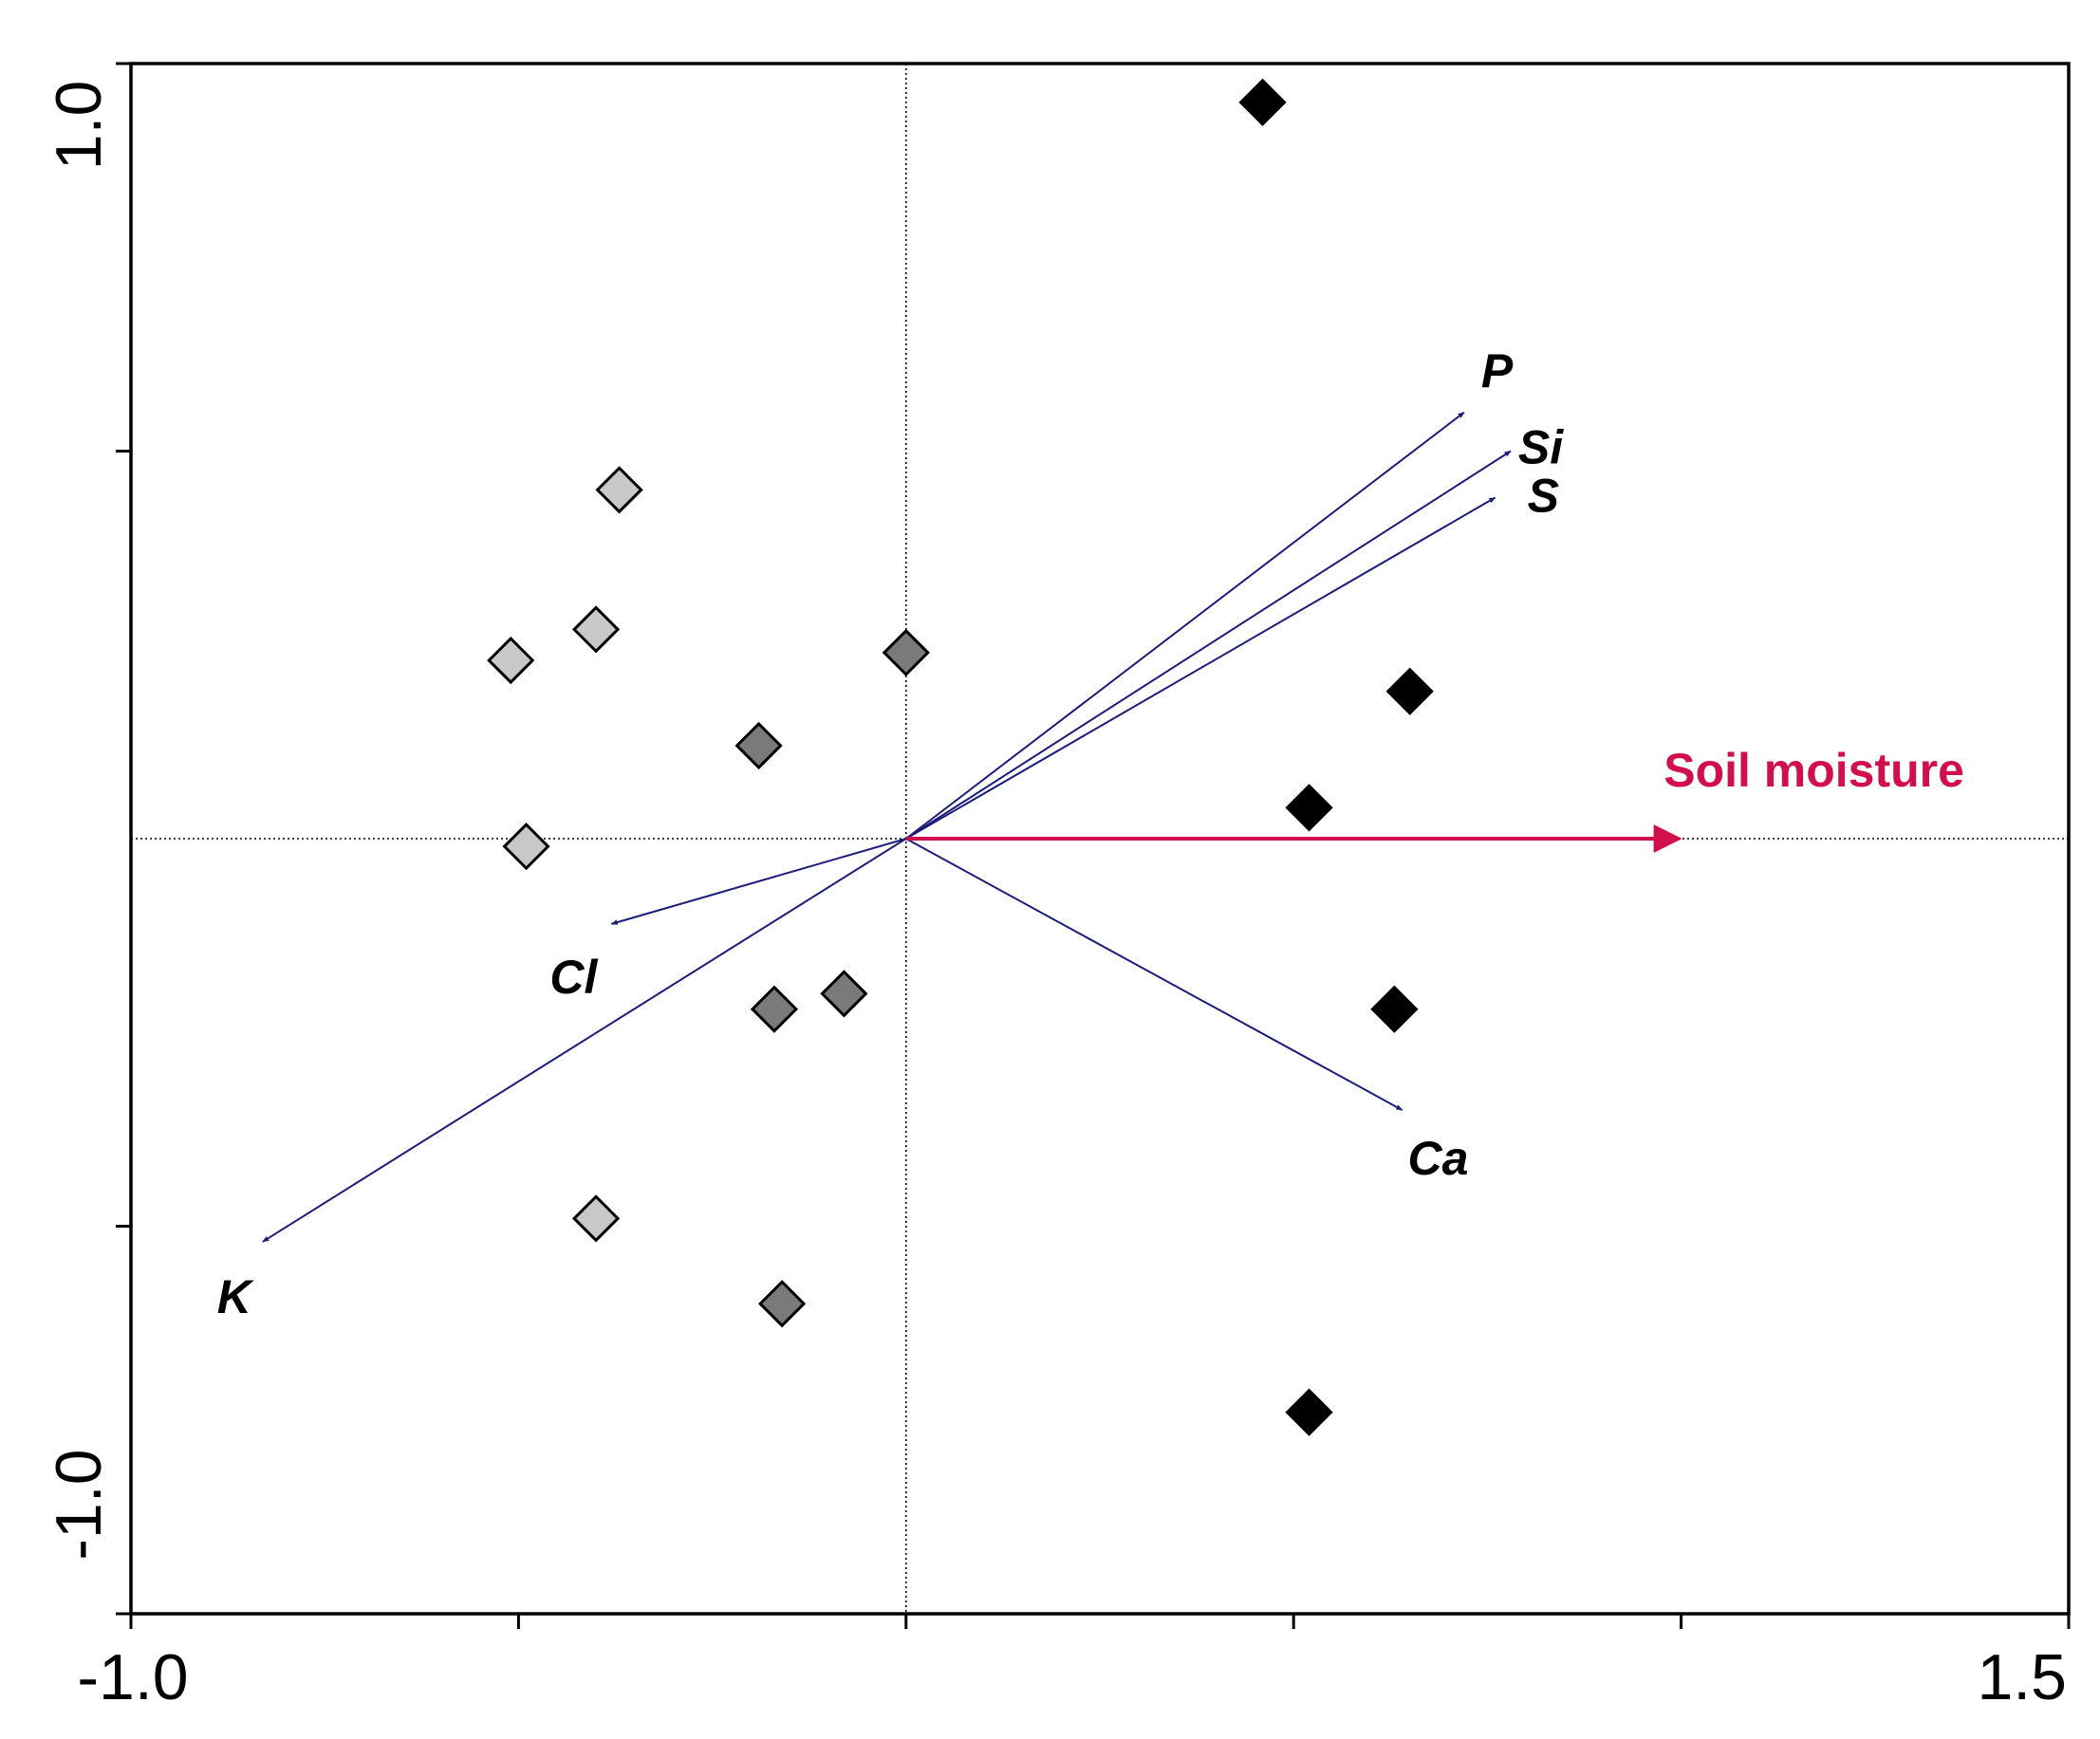  I want to click on vector-label-ca: Ca, so click(1438, 1158).